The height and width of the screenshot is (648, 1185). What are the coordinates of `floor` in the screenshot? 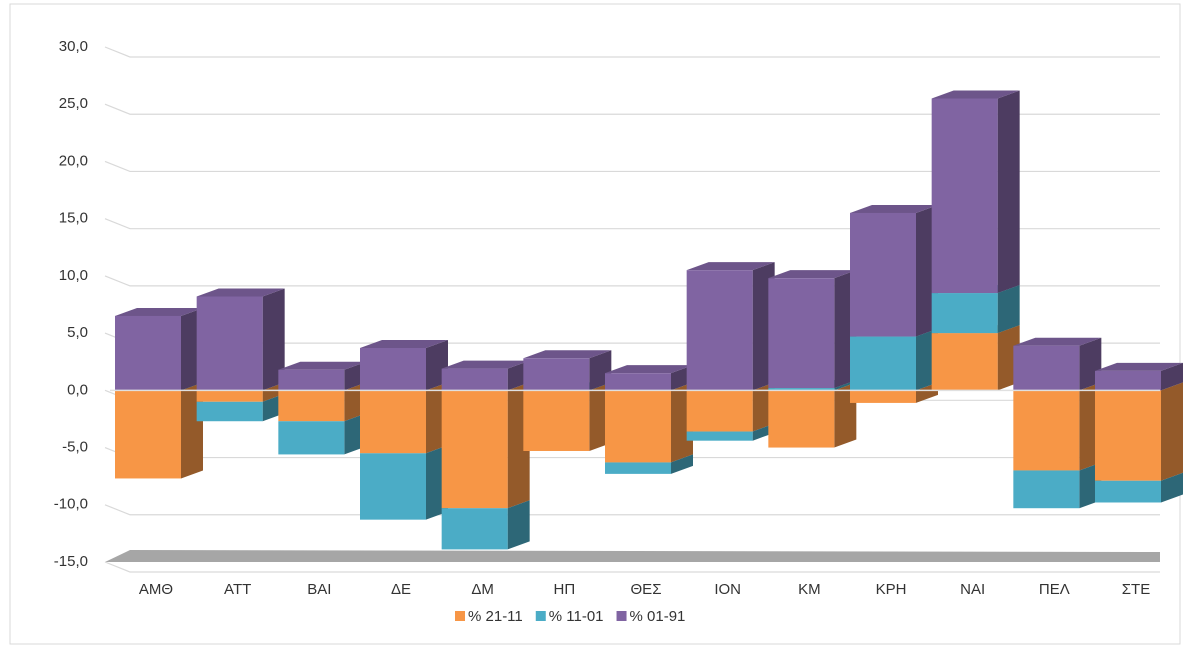 It's located at (632, 556).